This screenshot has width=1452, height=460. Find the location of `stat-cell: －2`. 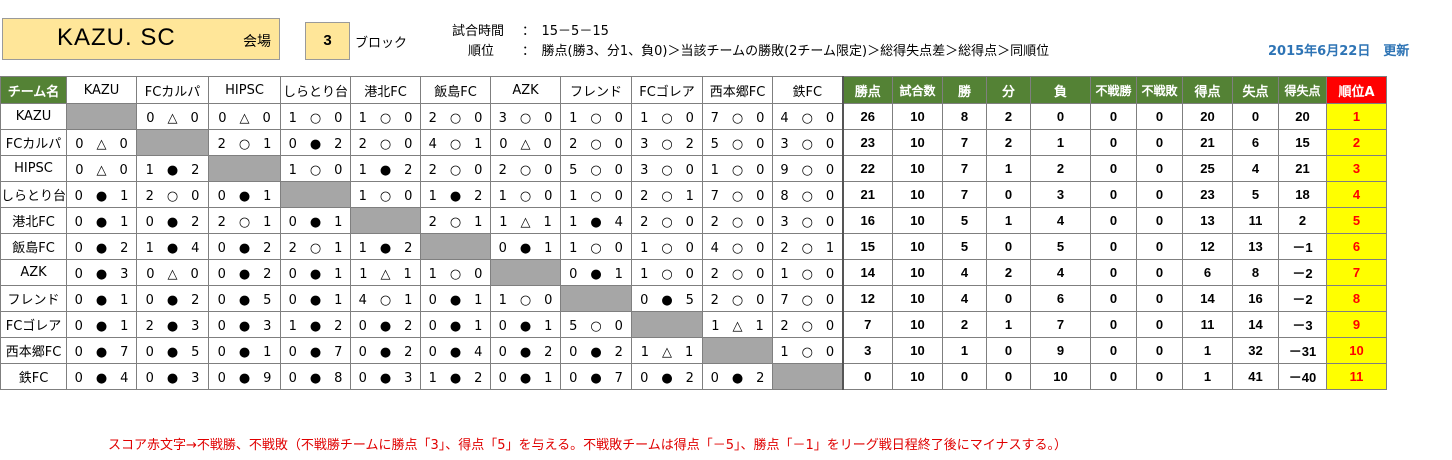

stat-cell: －2 is located at coordinates (1303, 272).